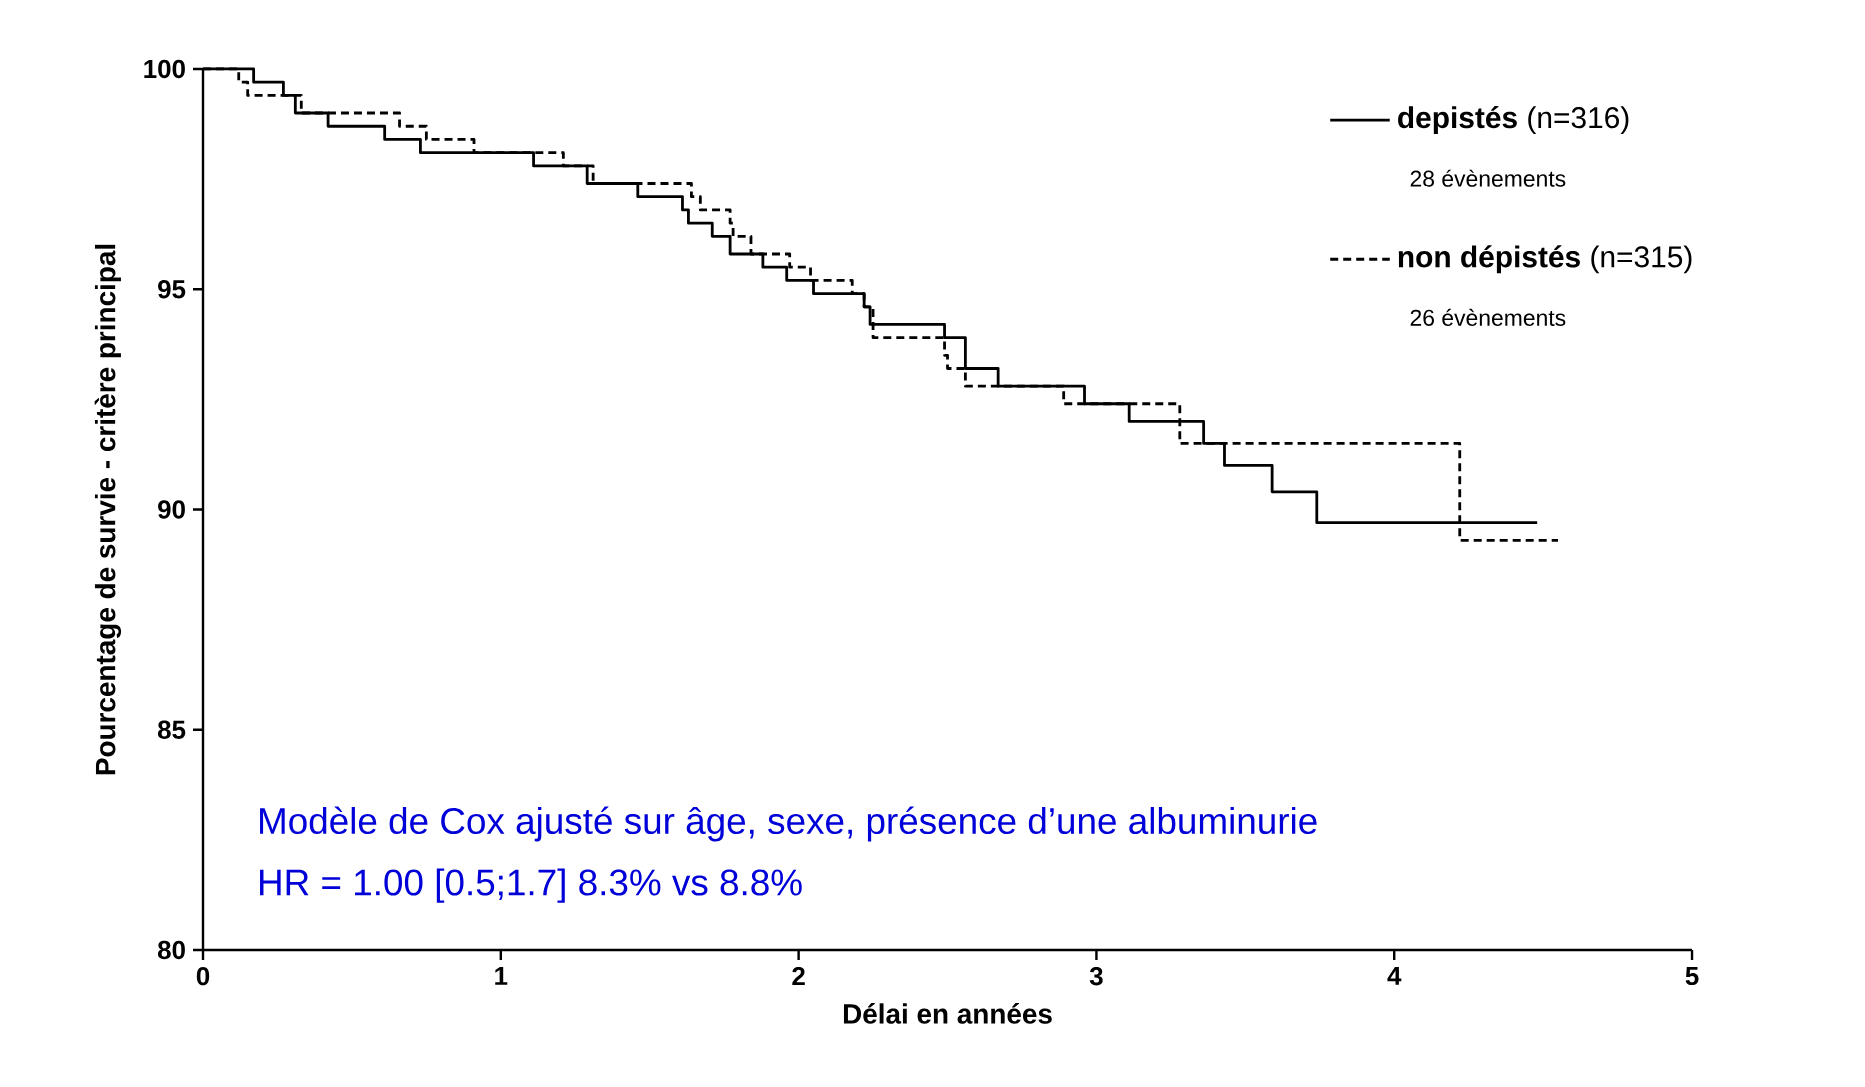 This screenshot has height=1087, width=1865. What do you see at coordinates (1394, 976) in the screenshot?
I see `x-tick-label: 4` at bounding box center [1394, 976].